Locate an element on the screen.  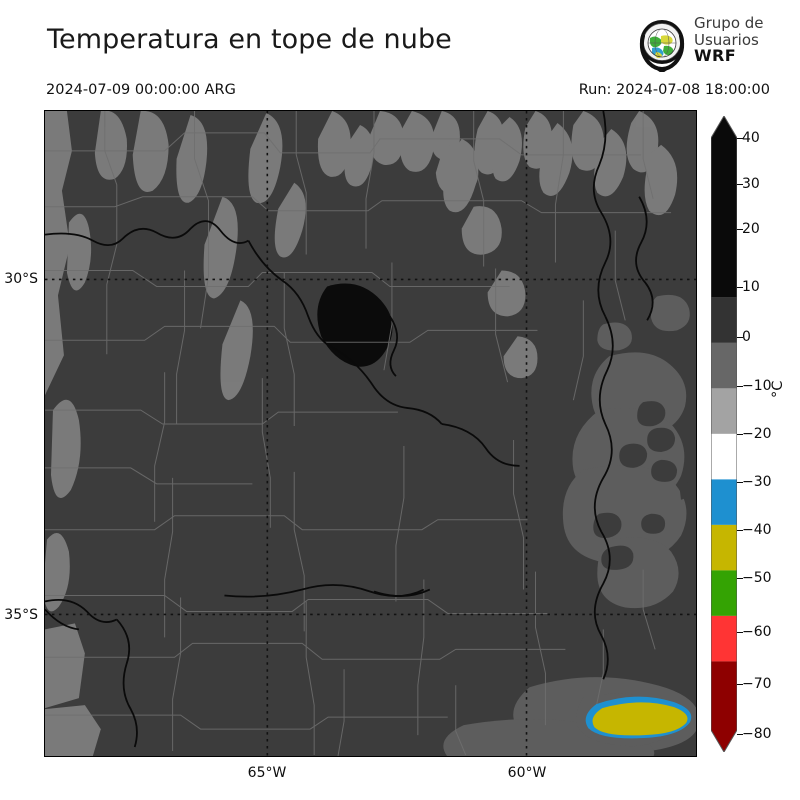
cbar-tick-m10: −10 is located at coordinates (757, 386).